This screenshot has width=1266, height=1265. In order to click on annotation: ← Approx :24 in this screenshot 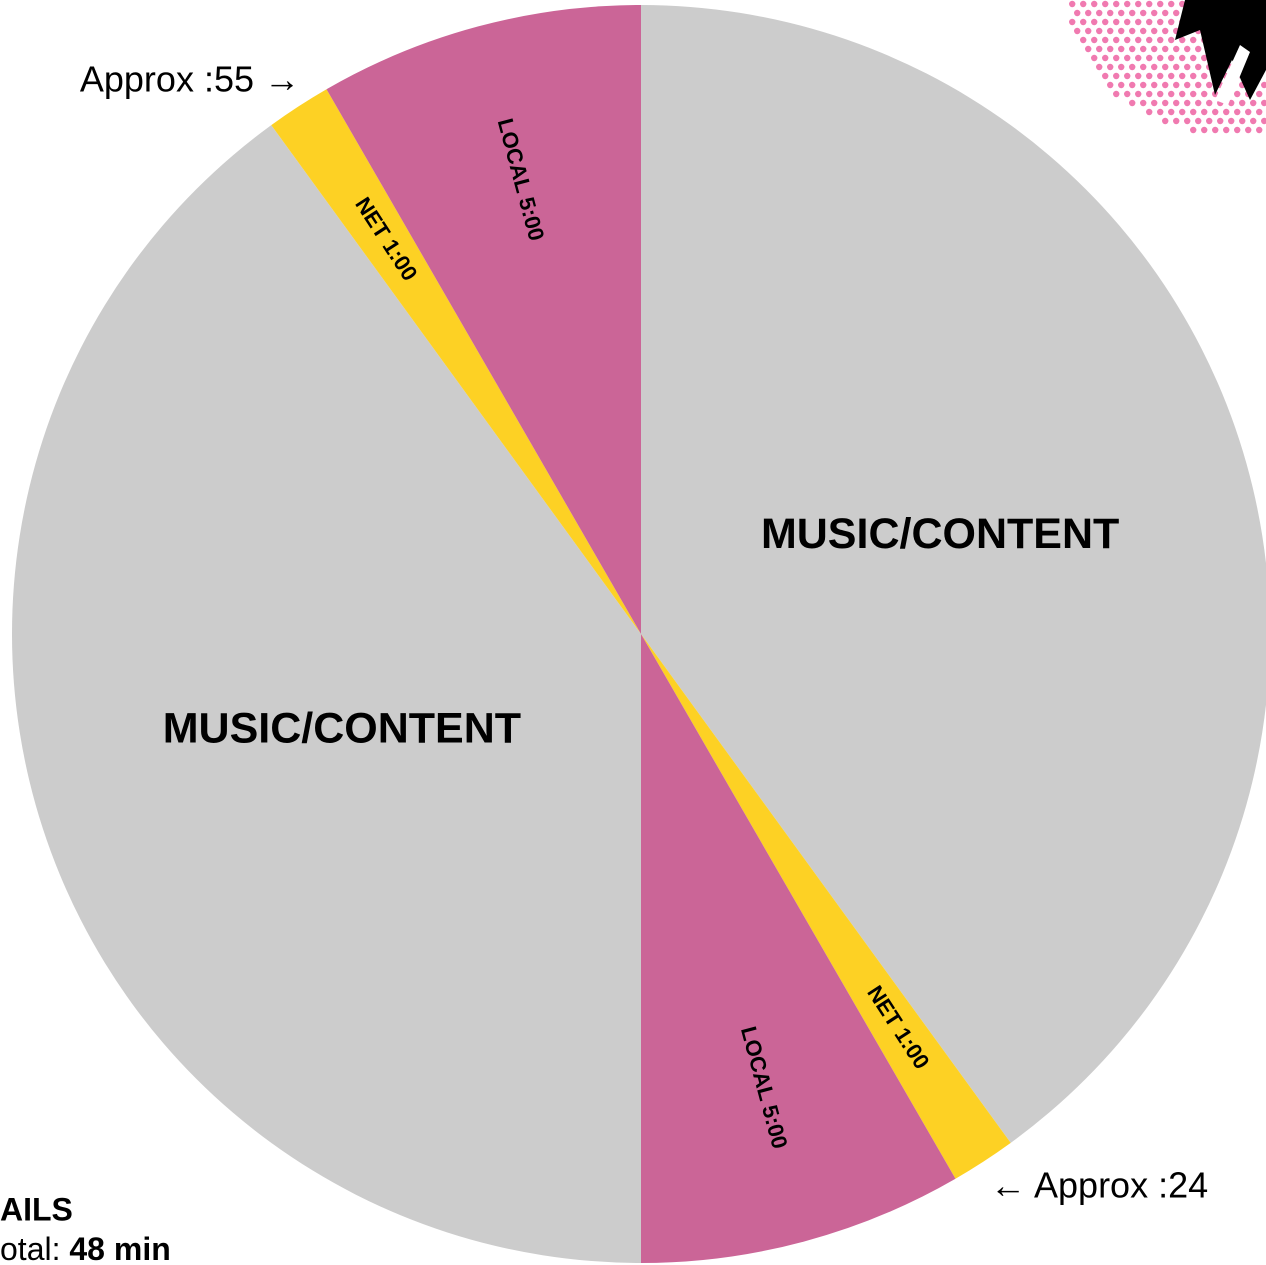, I will do `click(1099, 1185)`.